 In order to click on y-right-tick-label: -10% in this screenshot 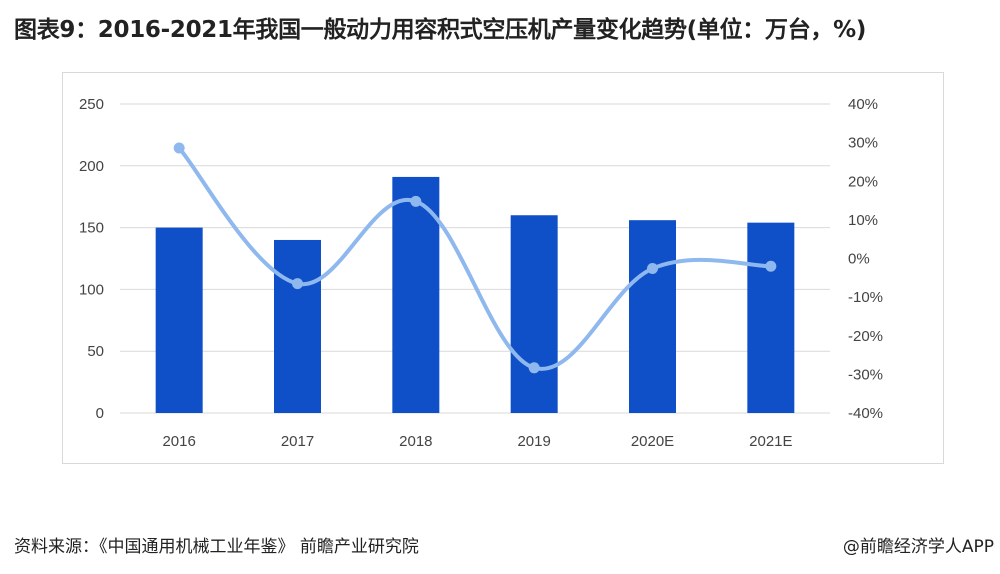, I will do `click(865, 297)`.